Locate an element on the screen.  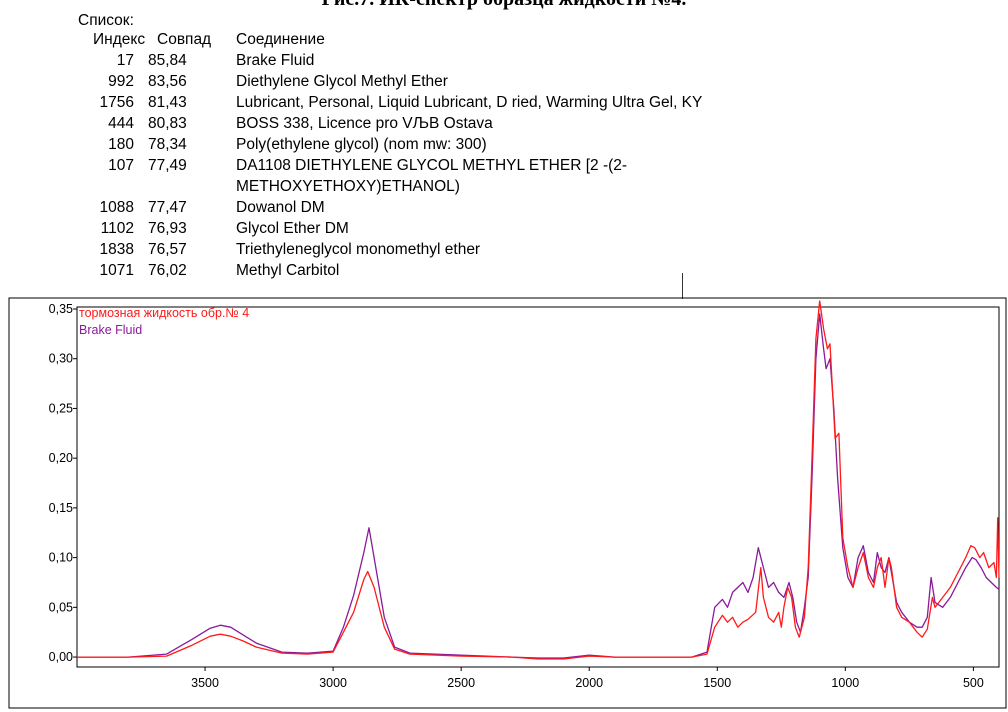
row-compound: BOSS 338, Licence pro VЉB Ostava is located at coordinates (364, 123).